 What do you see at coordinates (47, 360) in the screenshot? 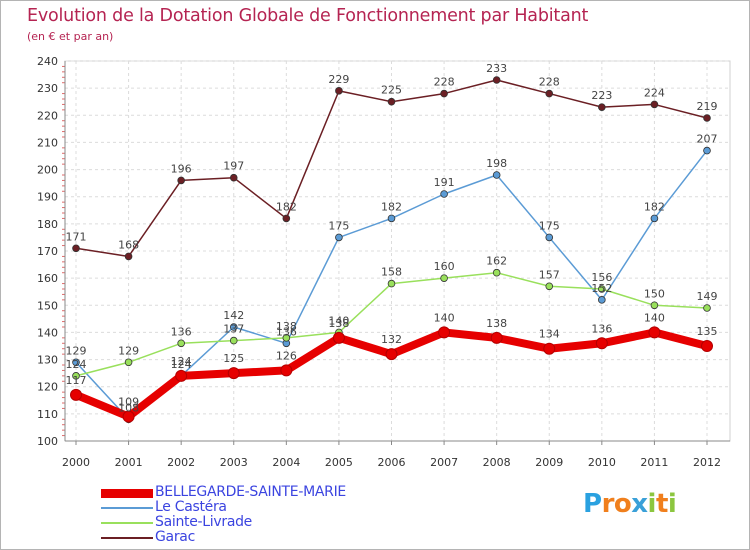
I see `y-tick-label: 130` at bounding box center [47, 360].